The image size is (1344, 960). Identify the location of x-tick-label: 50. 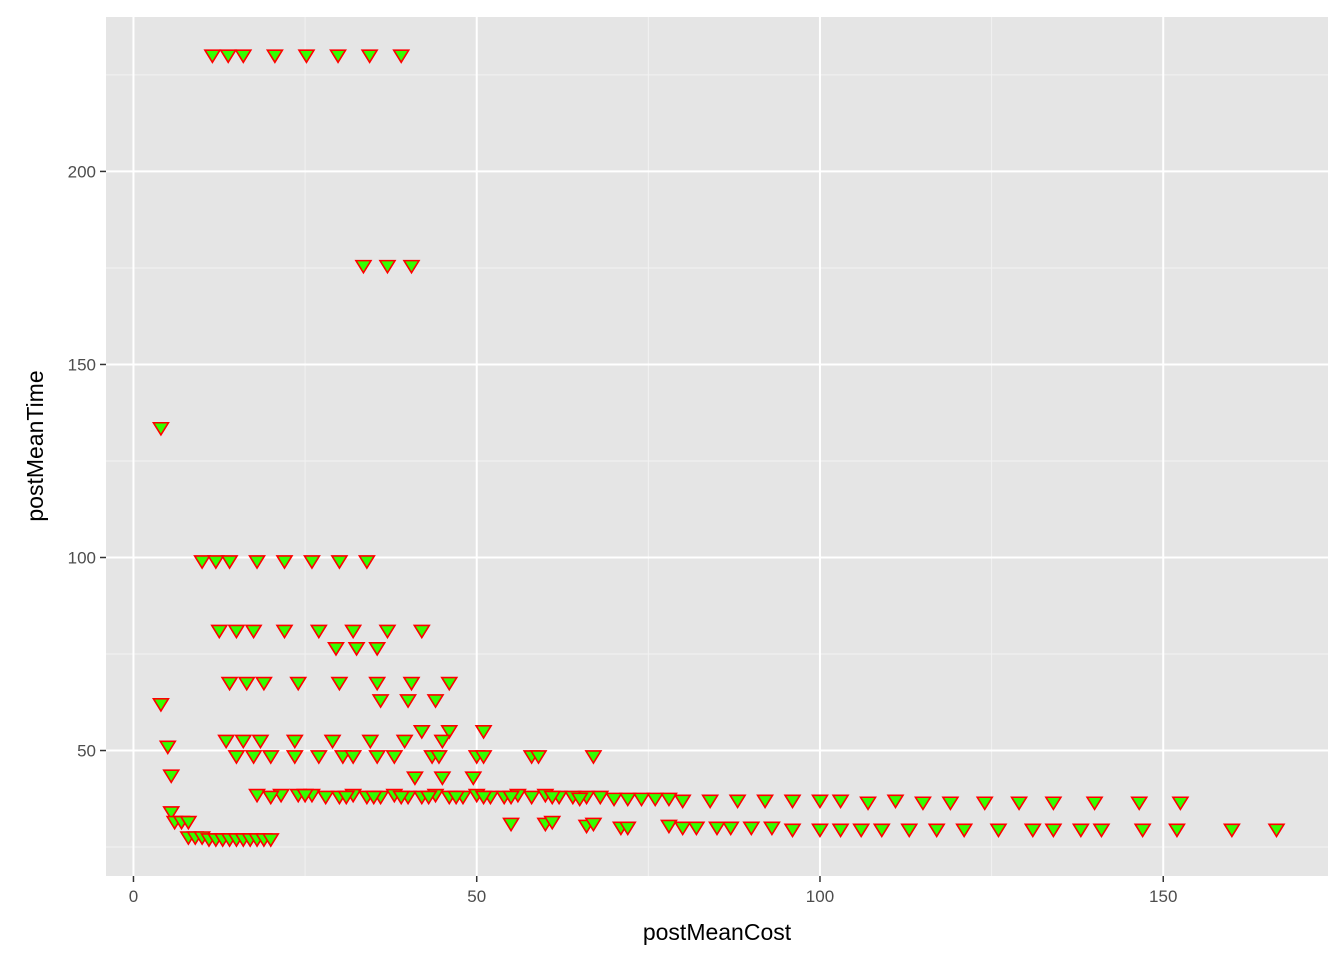
(476, 896).